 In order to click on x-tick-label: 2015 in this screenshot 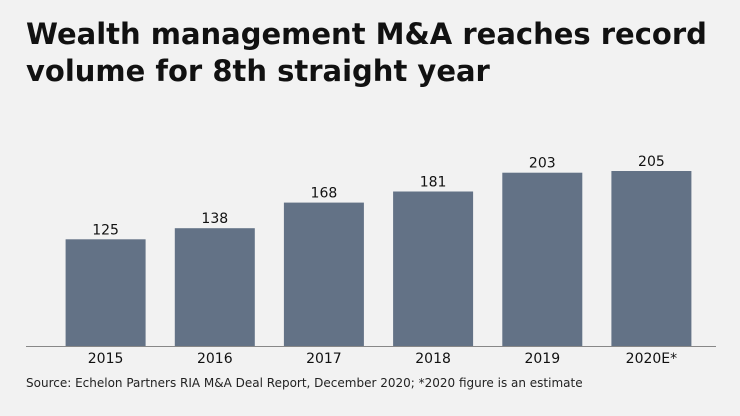, I will do `click(106, 359)`.